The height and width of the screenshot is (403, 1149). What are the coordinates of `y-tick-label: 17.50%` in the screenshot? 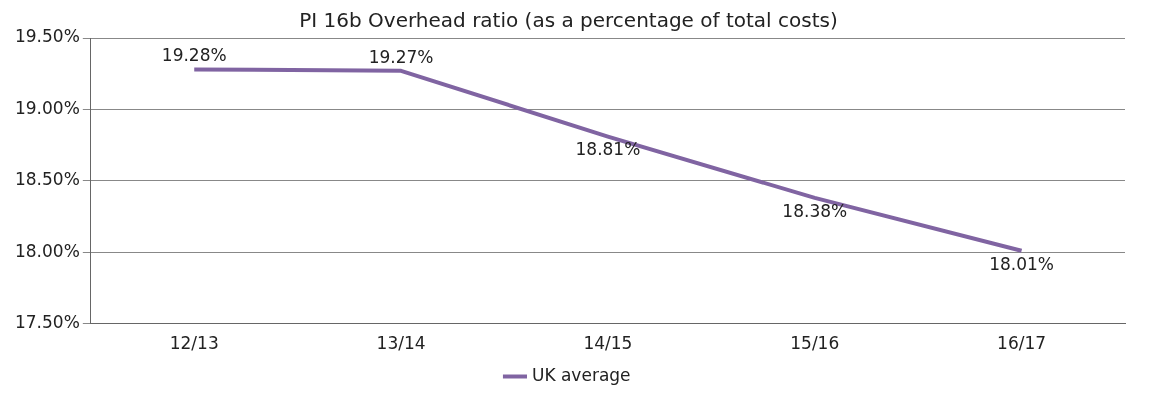 It's located at (47, 322).